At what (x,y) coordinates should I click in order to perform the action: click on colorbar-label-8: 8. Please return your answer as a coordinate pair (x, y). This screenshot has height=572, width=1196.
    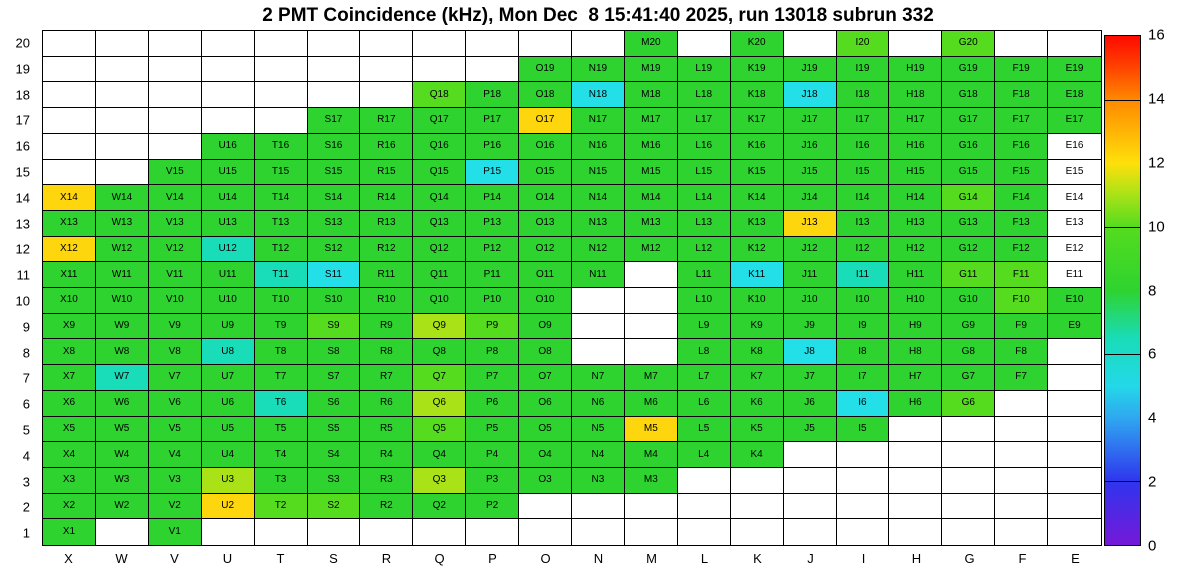
    Looking at the image, I should click on (1152, 290).